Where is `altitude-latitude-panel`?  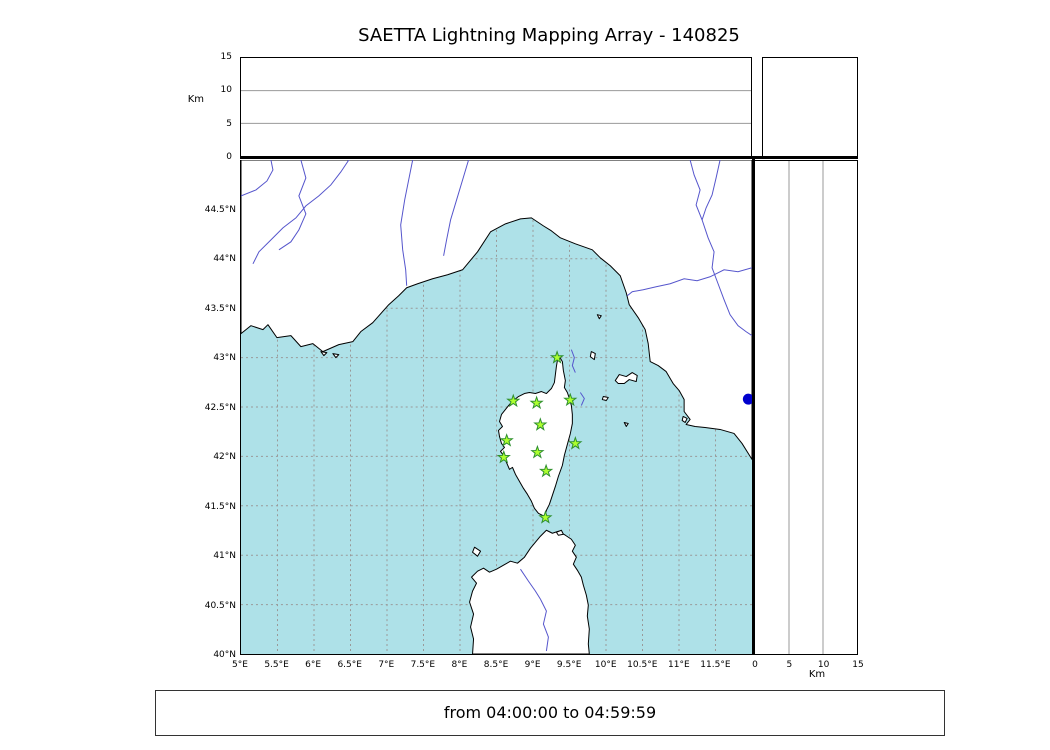
altitude-latitude-panel is located at coordinates (806, 407).